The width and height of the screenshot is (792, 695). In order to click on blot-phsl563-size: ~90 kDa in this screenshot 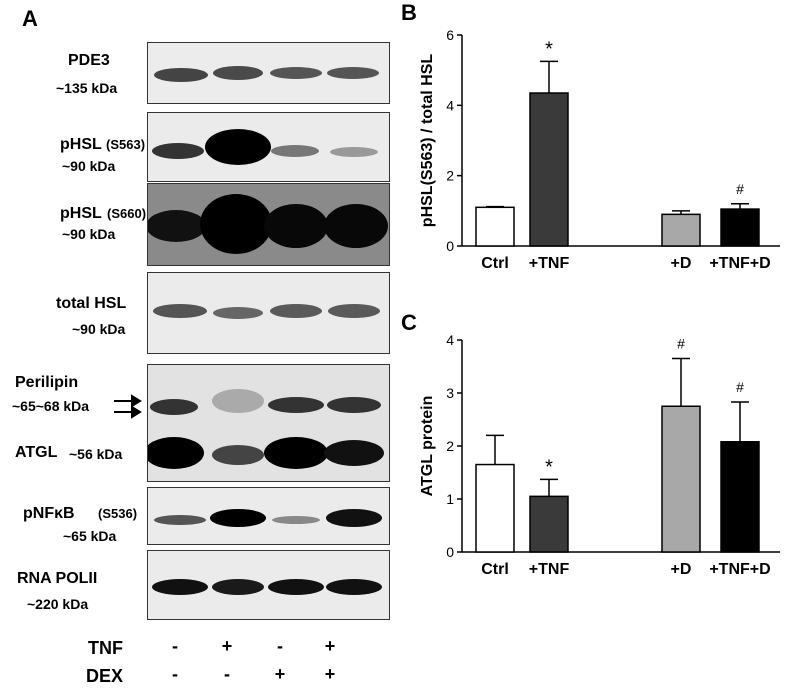, I will do `click(89, 166)`.